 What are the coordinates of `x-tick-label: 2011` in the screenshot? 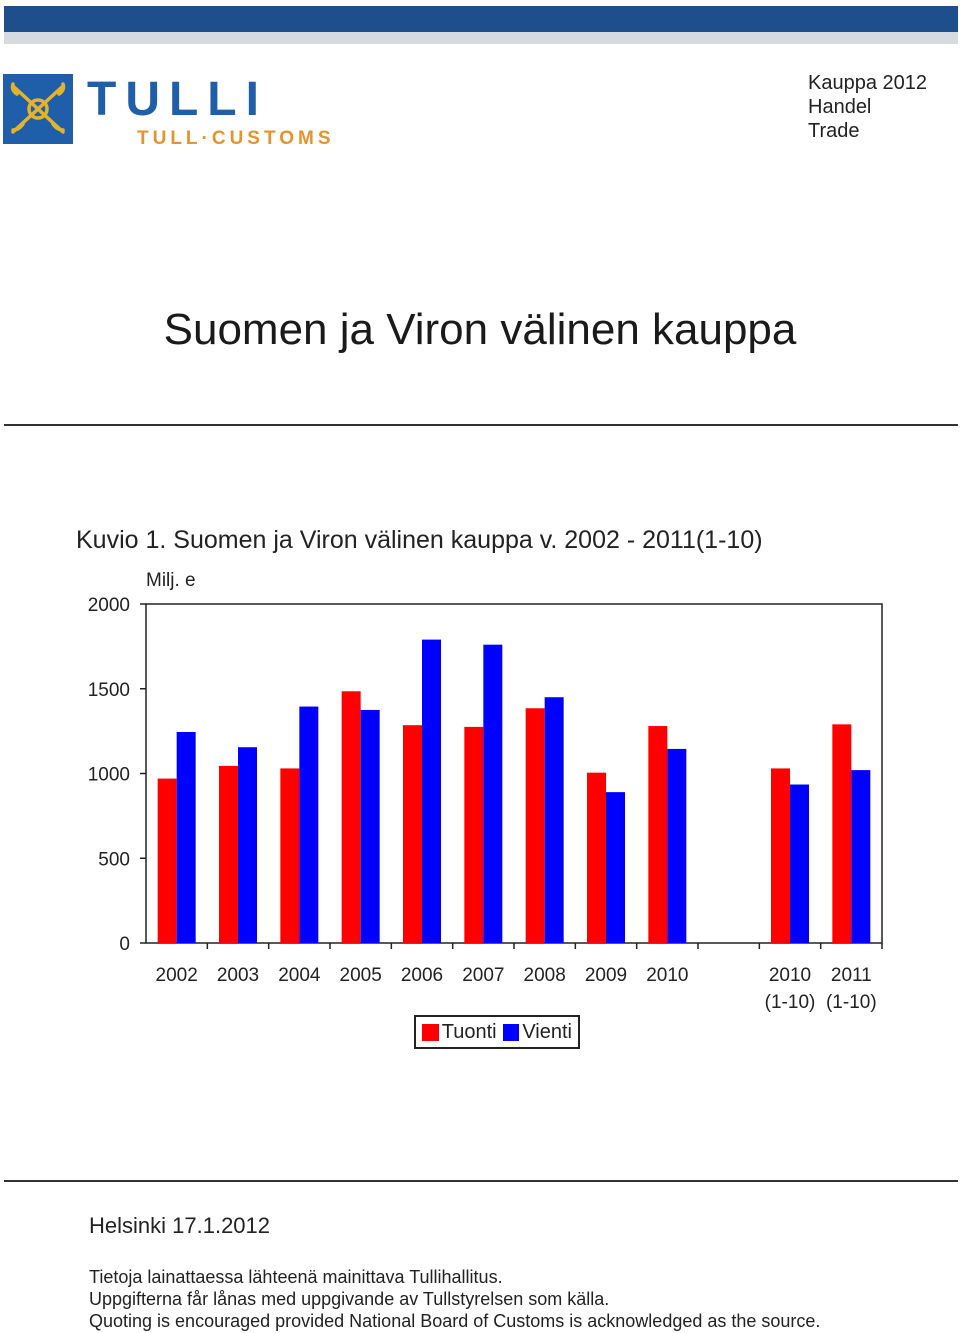 It's located at (851, 975).